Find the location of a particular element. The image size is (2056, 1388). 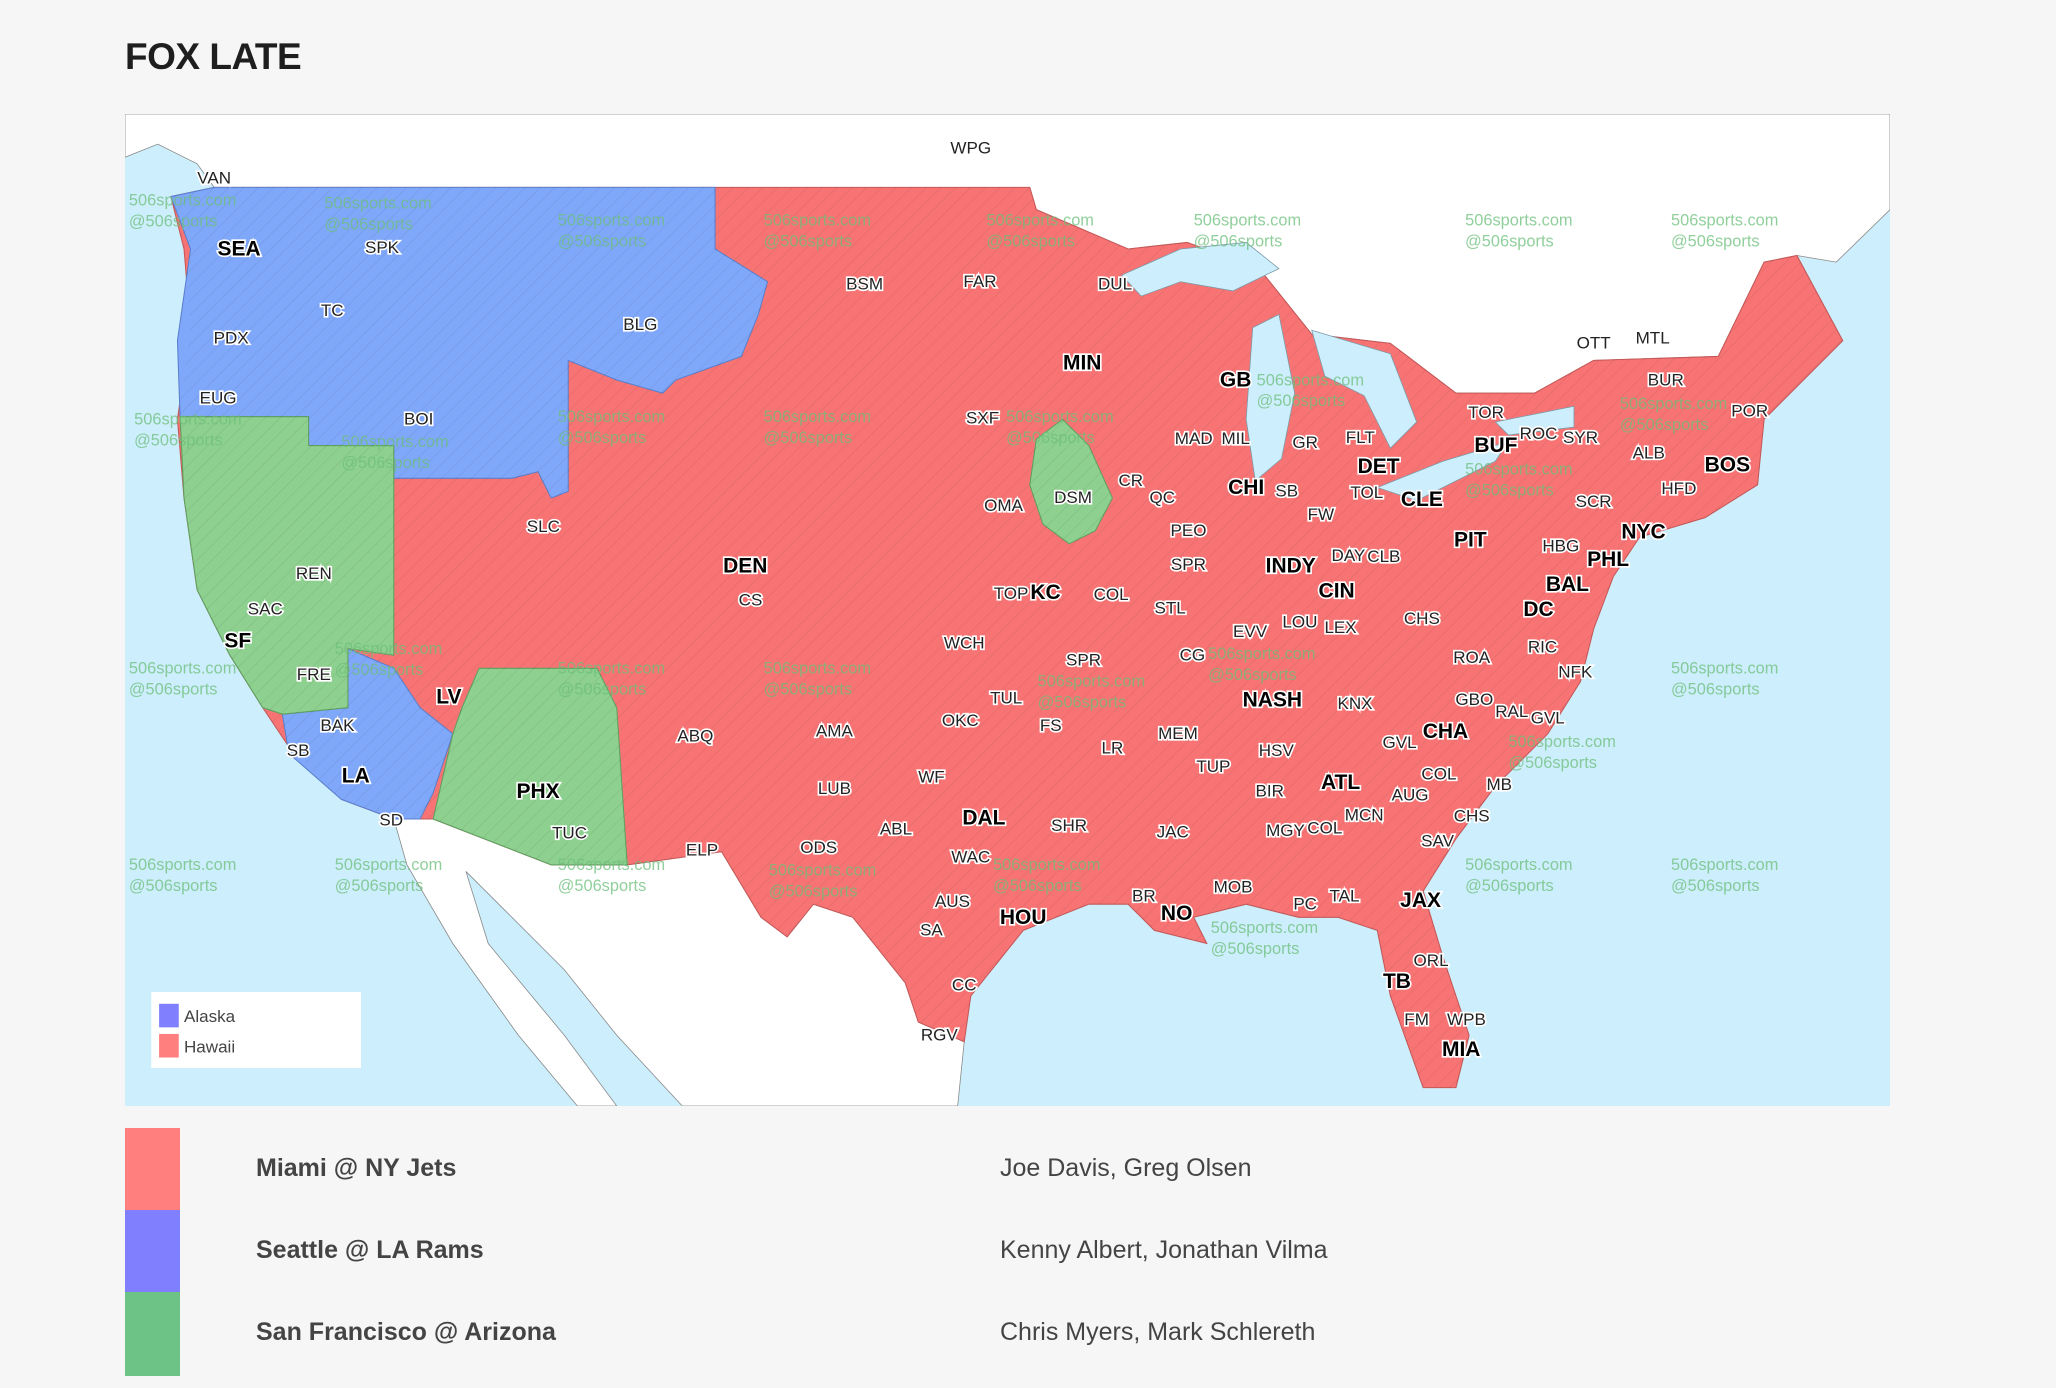

city-label-bir: BIR is located at coordinates (1270, 791).